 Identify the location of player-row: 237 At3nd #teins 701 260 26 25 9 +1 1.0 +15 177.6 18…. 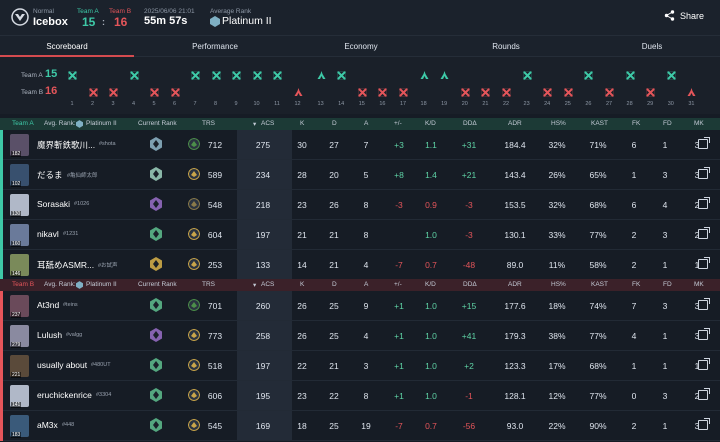
(360, 306).